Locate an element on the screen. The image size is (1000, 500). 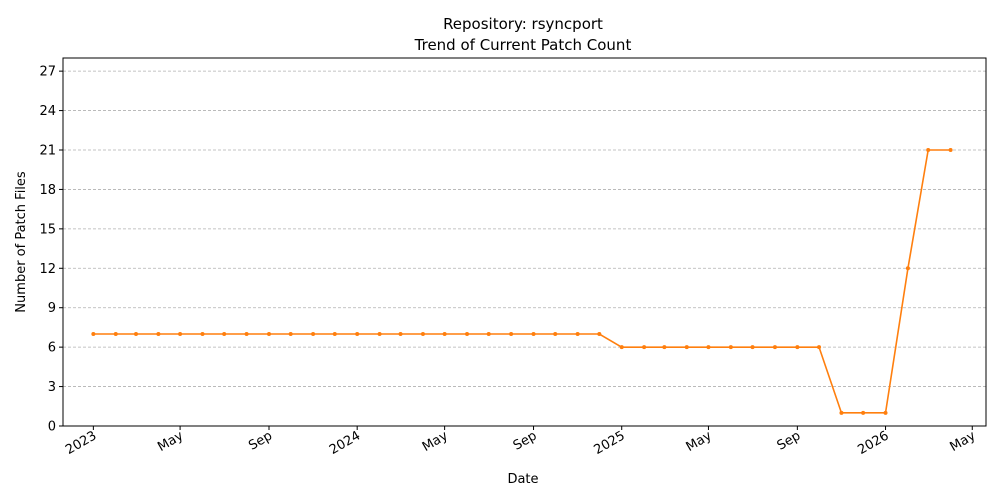
y-tick-label: 27 is located at coordinates (47, 72).